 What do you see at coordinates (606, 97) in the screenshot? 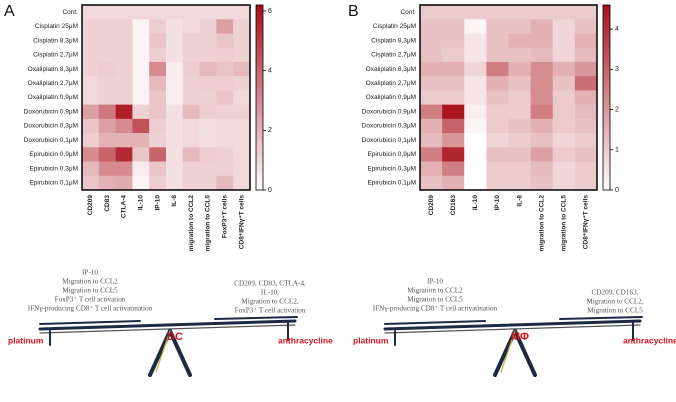
I see `colorbar` at bounding box center [606, 97].